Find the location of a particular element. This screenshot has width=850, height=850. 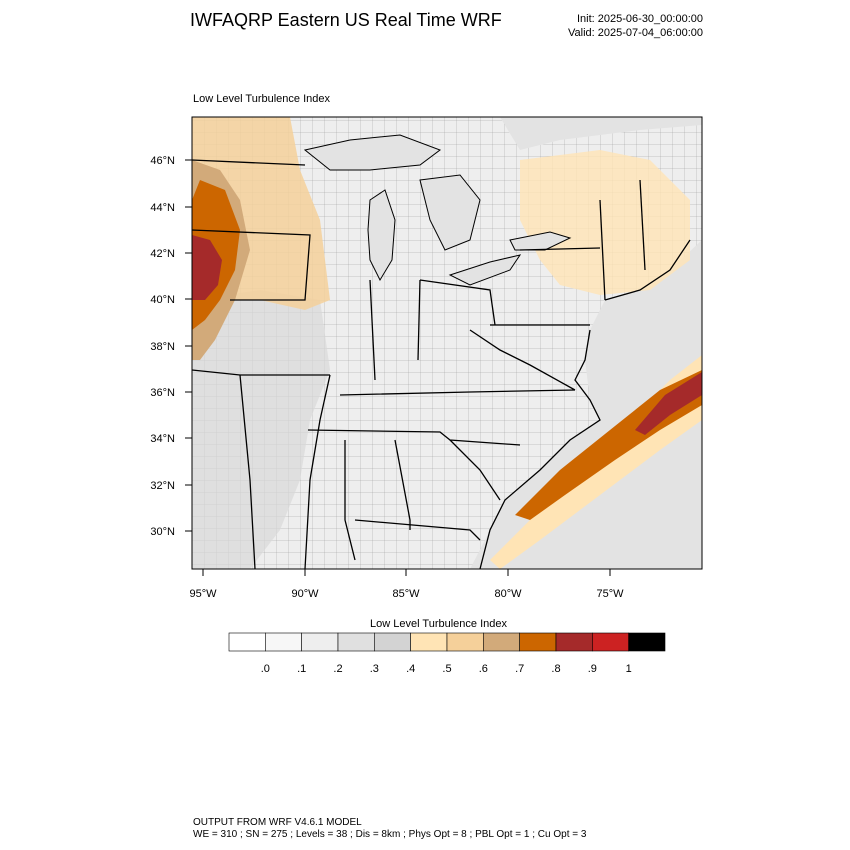

colorbar-tick-label: .6 is located at coordinates (483, 669).